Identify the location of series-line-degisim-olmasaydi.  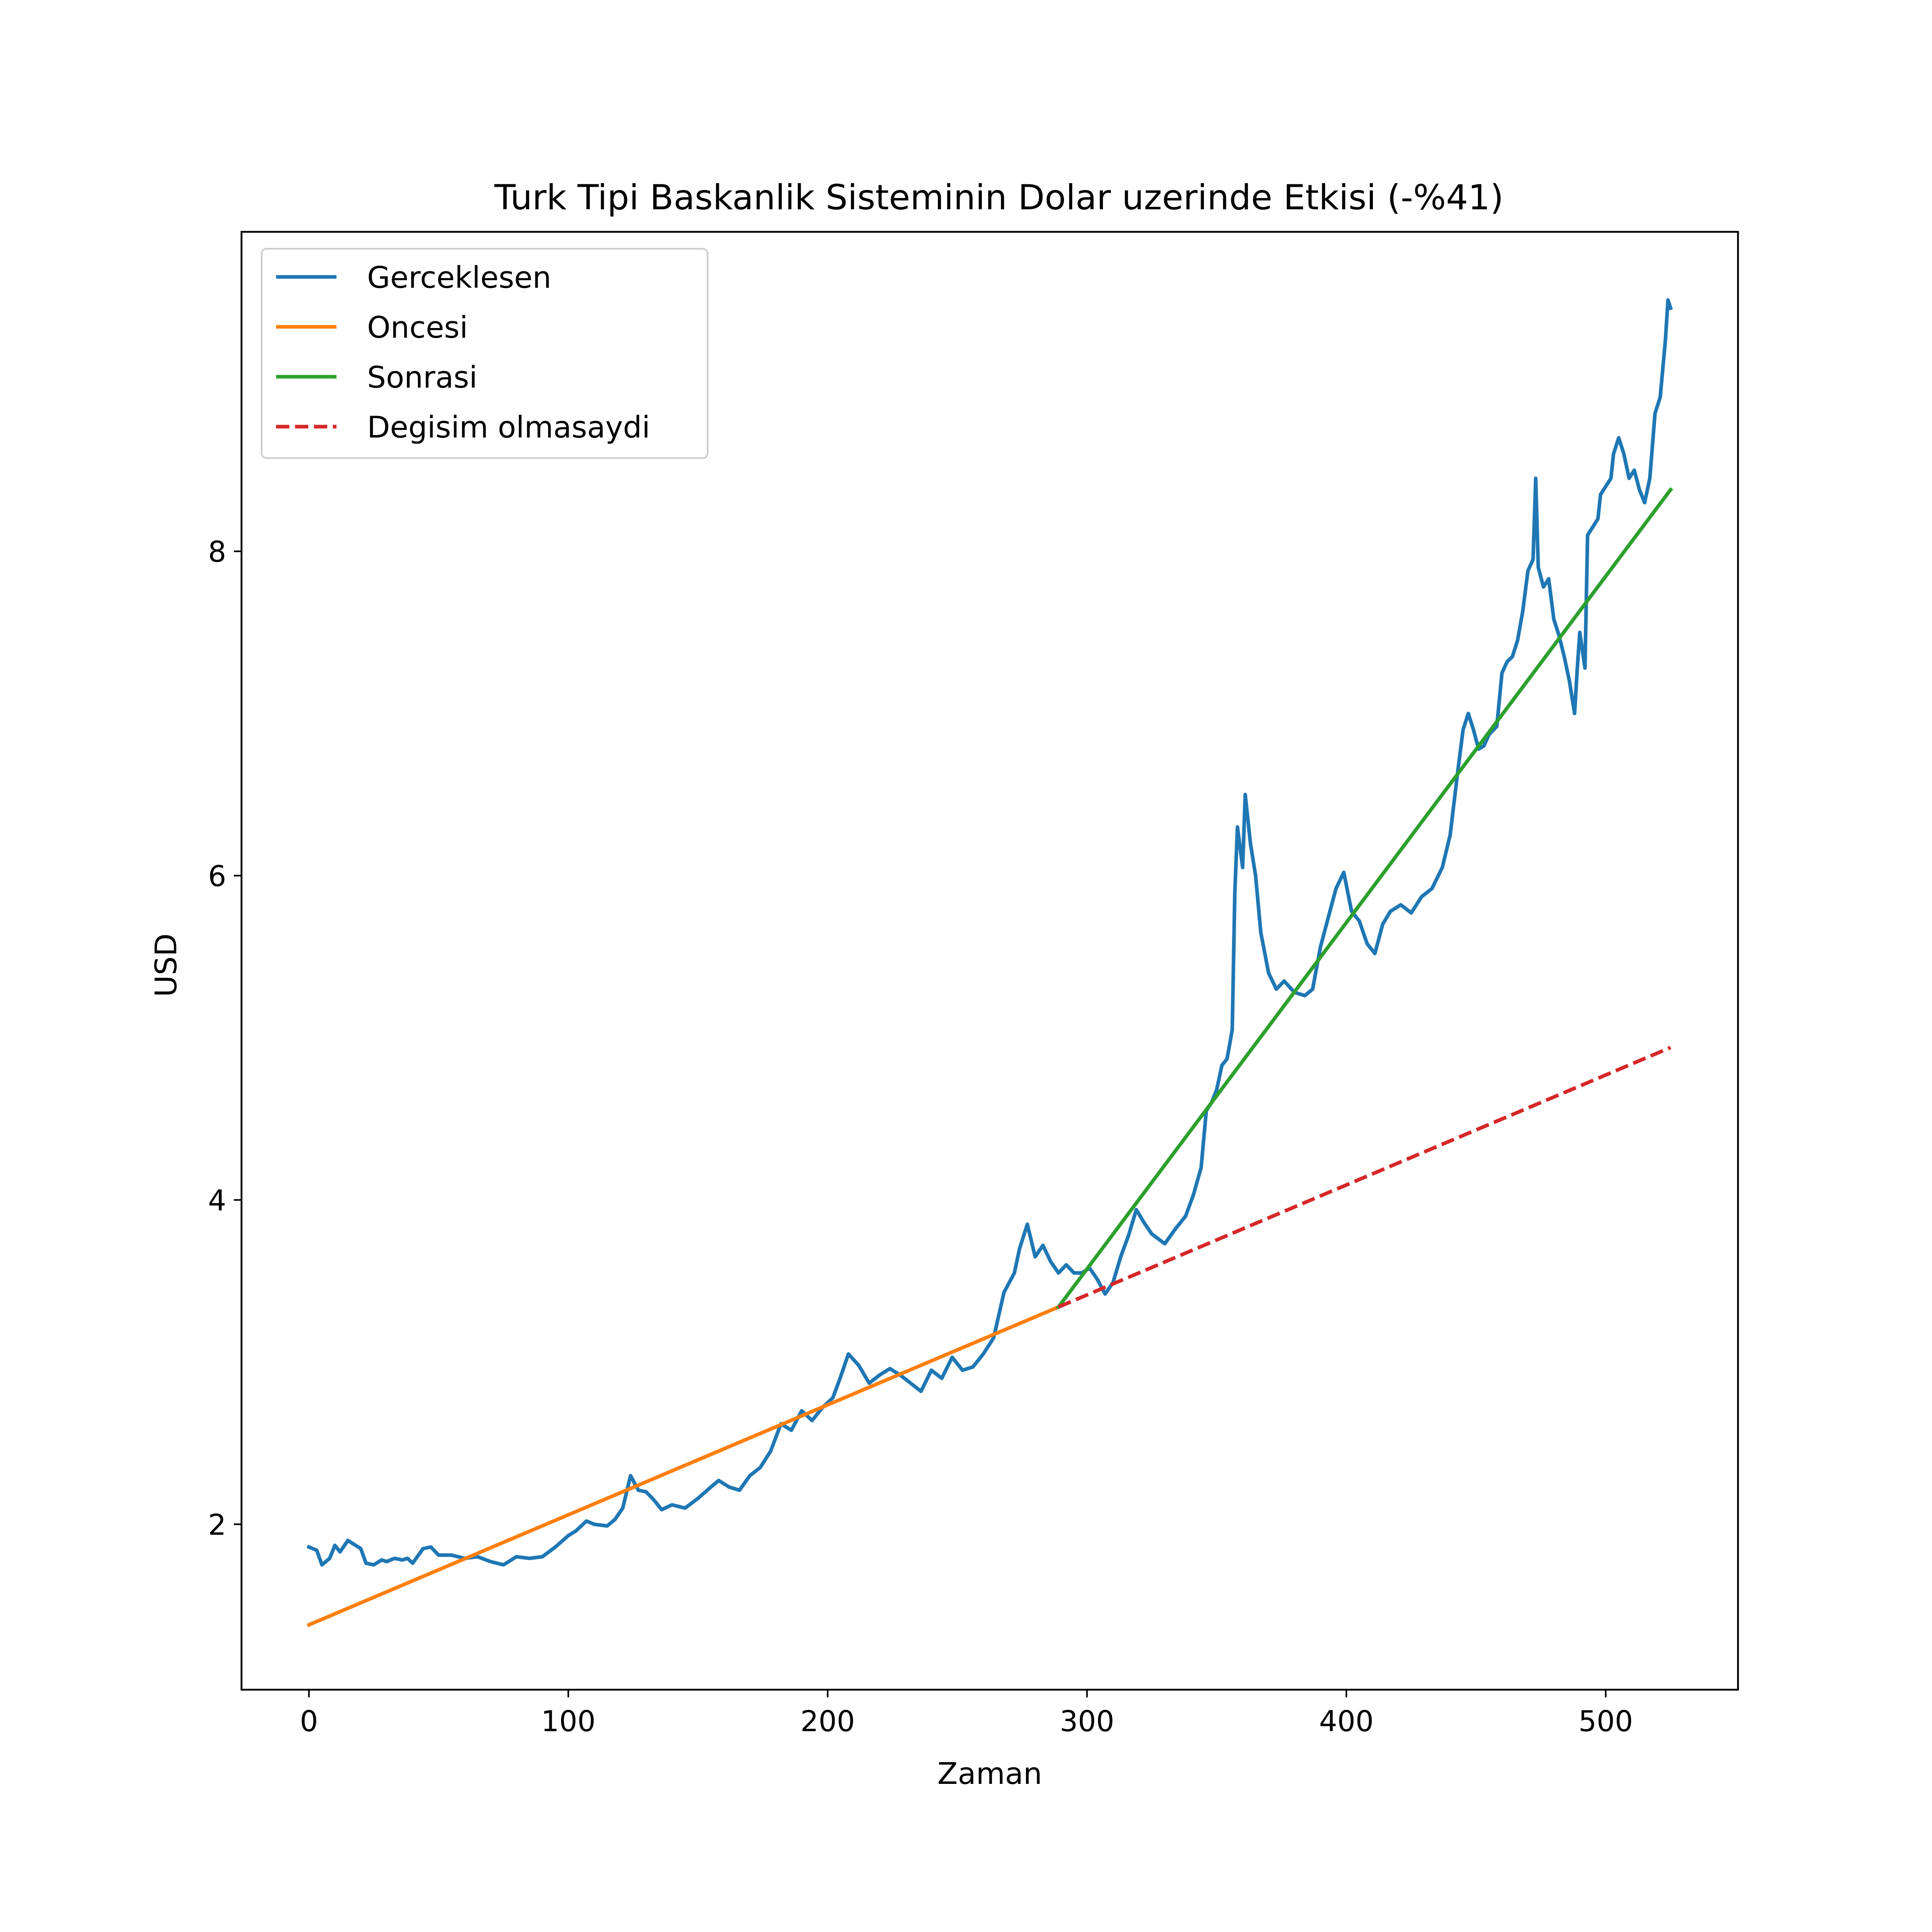
(1365, 1177).